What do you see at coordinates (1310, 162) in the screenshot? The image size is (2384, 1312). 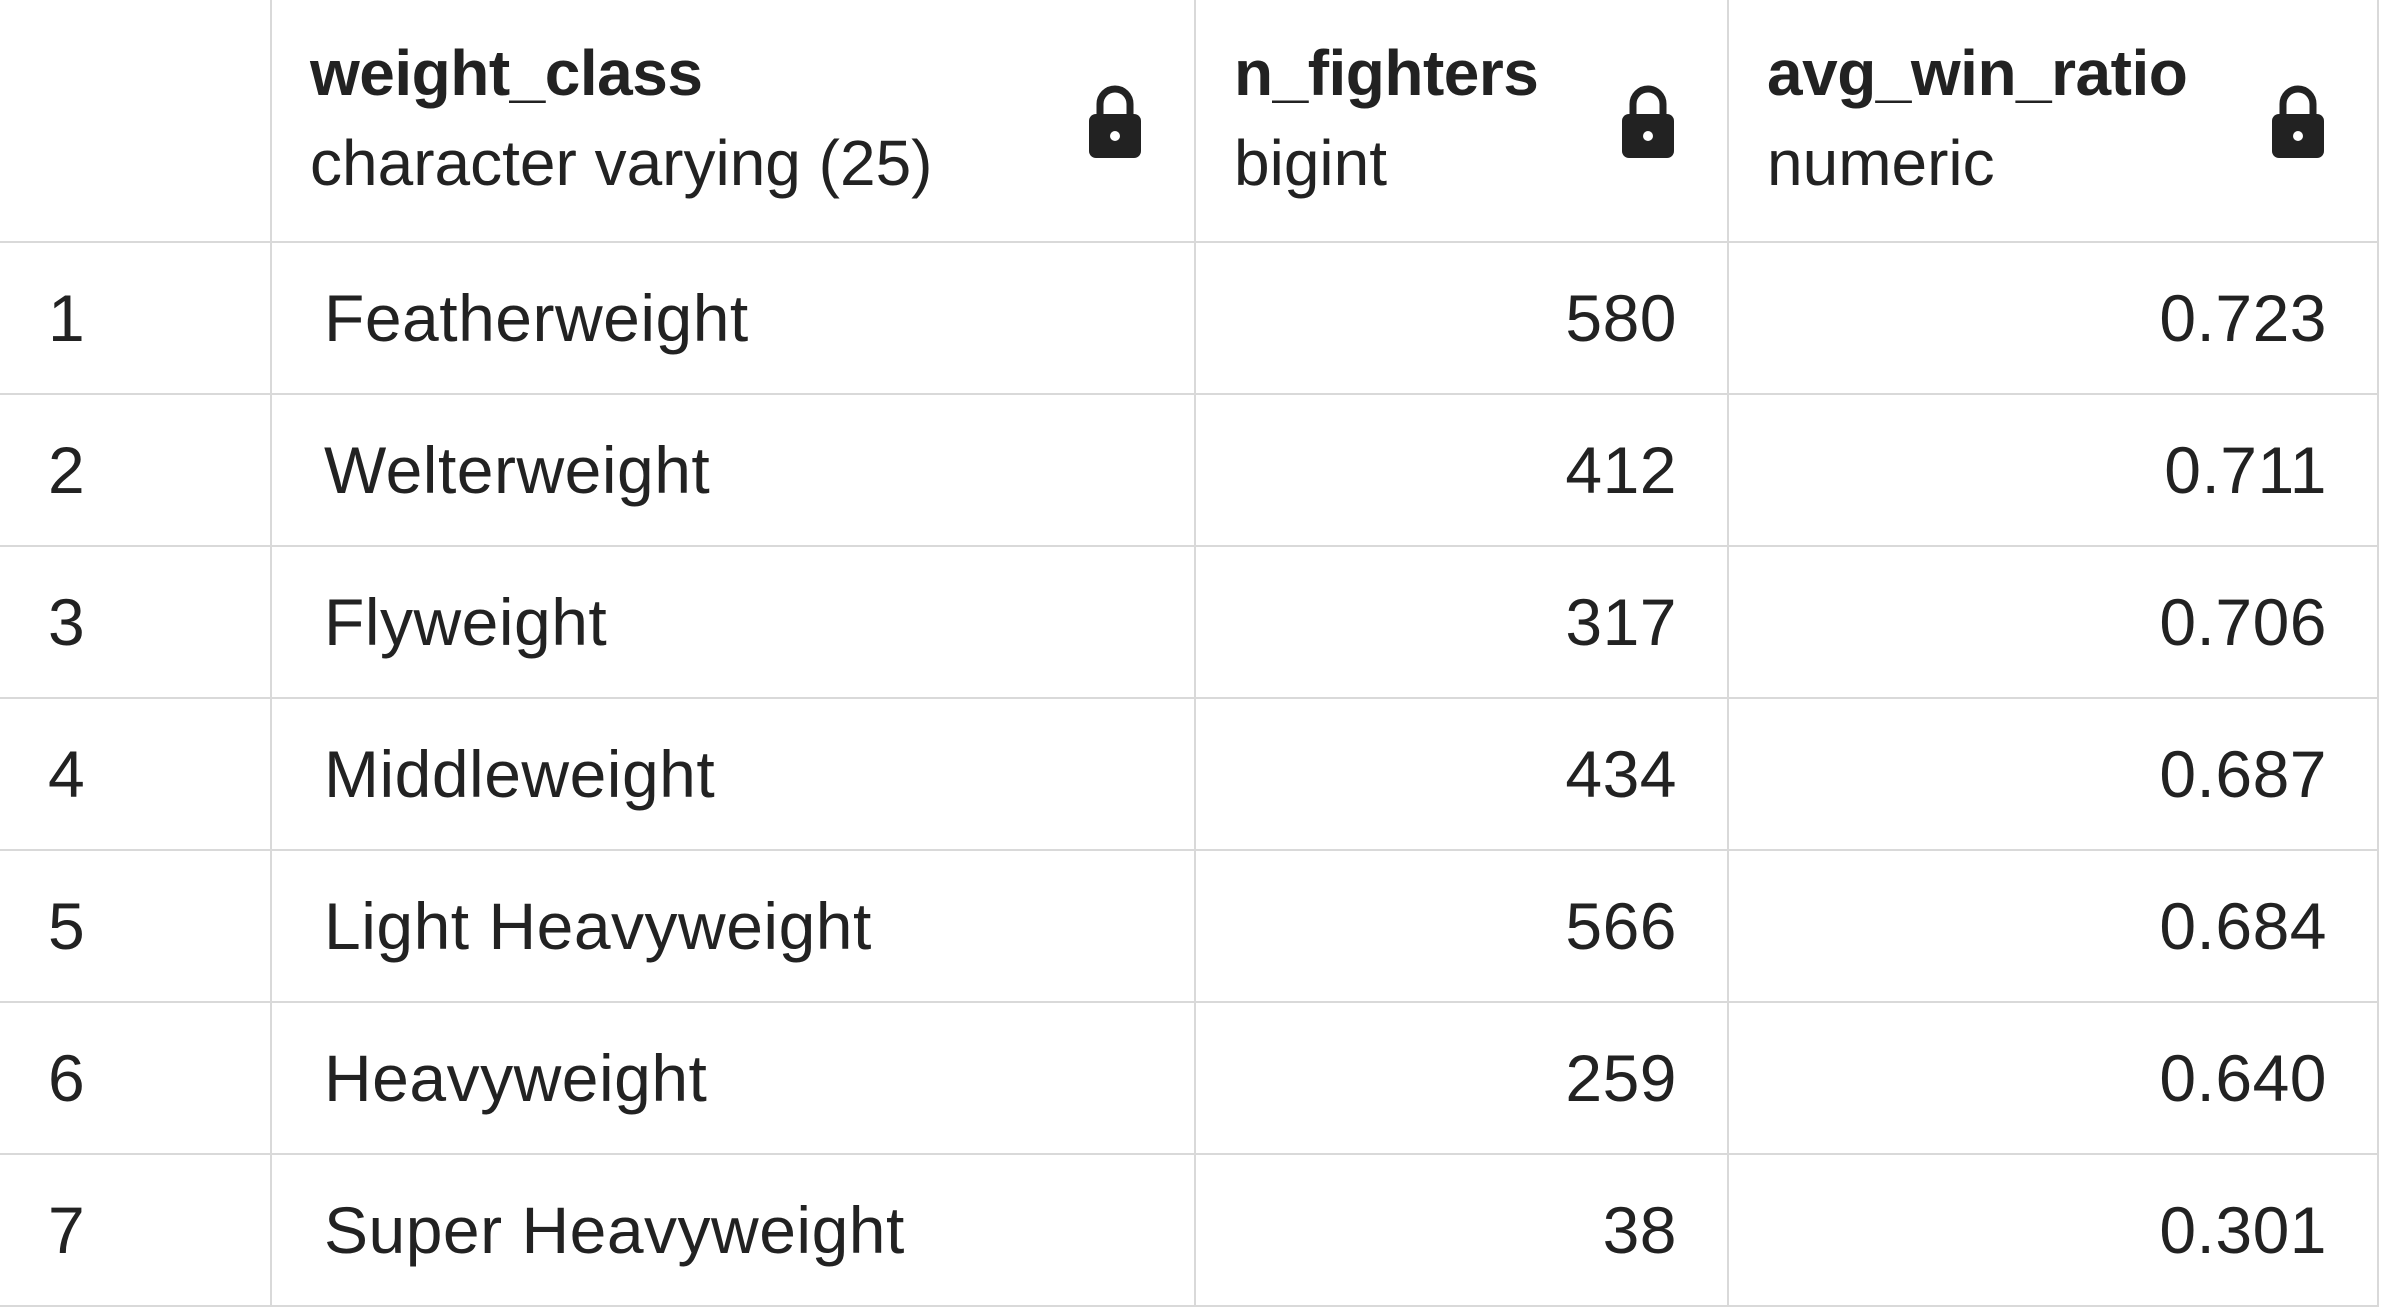 I see `column-type: bigint` at bounding box center [1310, 162].